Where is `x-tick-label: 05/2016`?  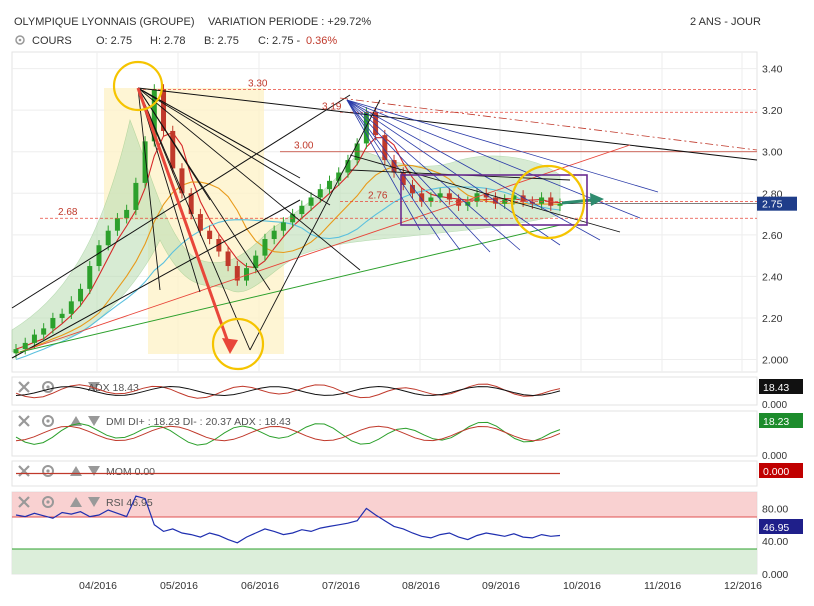
x-tick-label: 05/2016 is located at coordinates (179, 586).